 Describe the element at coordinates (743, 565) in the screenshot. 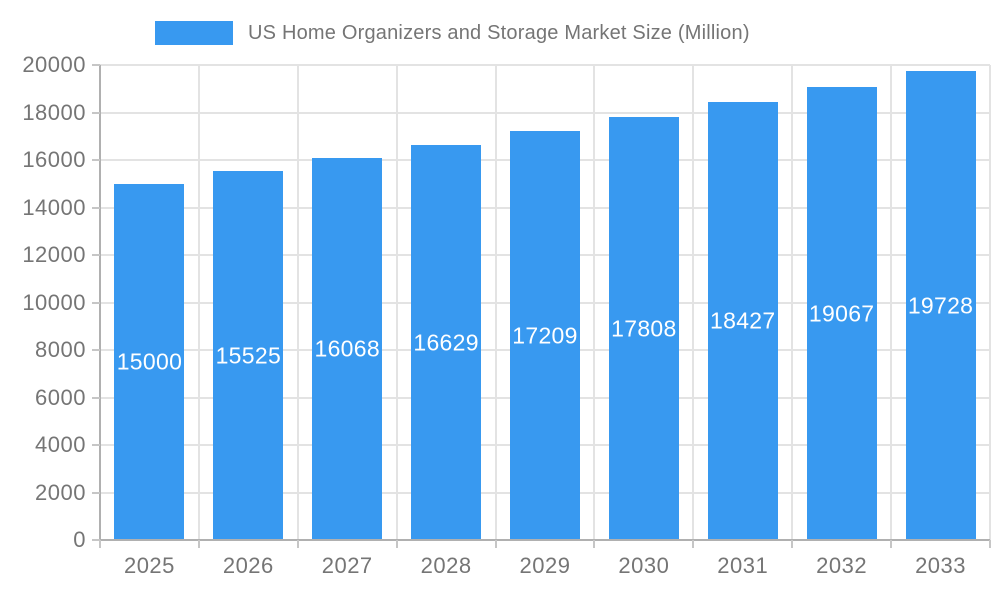

I see `x-axis-label-2031: 2031` at that location.